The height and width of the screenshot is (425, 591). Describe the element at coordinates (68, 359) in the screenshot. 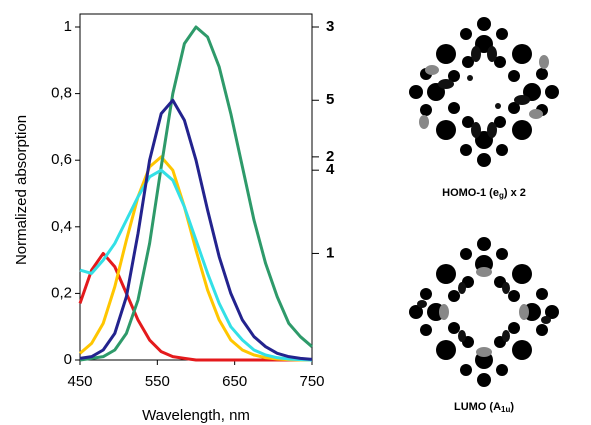

I see `y-tick-label: 0` at that location.